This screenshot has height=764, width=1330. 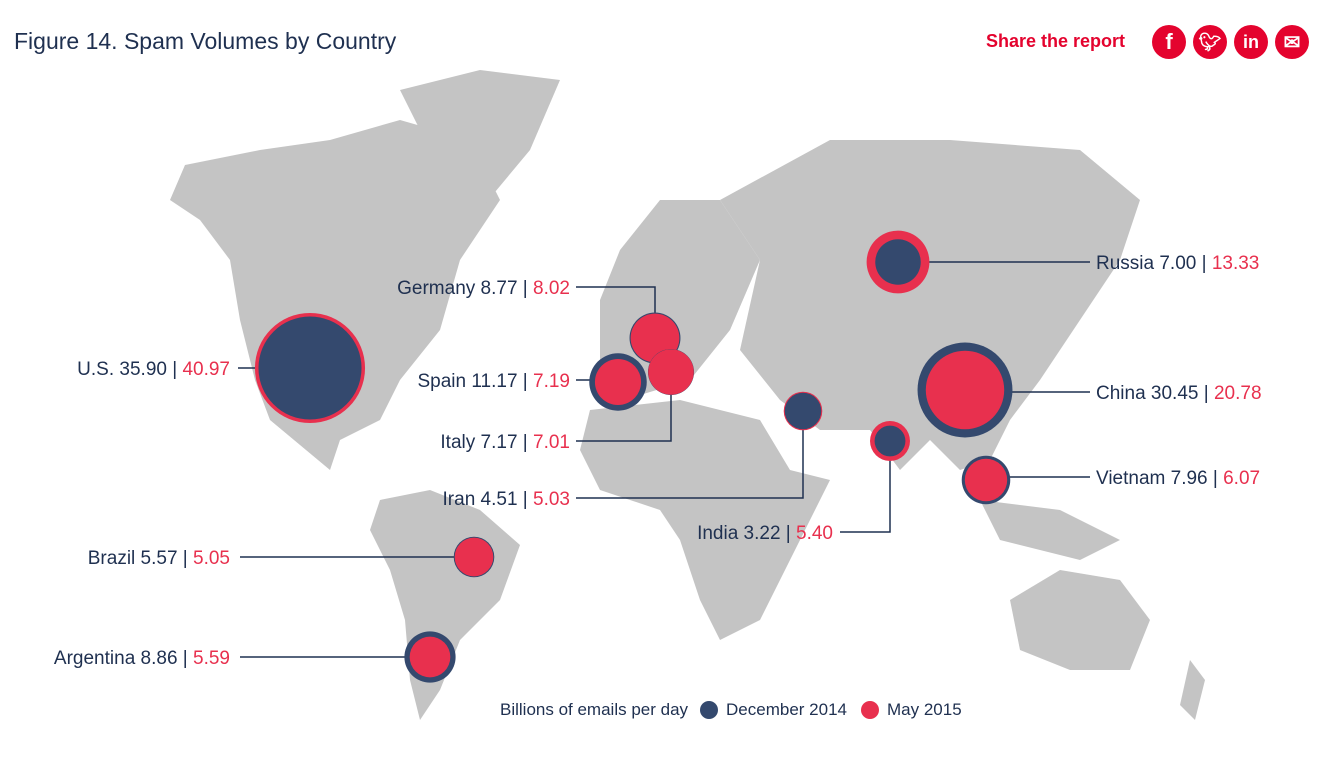 What do you see at coordinates (488, 499) in the screenshot?
I see `label-iran-dec: Iran 4.51 |` at bounding box center [488, 499].